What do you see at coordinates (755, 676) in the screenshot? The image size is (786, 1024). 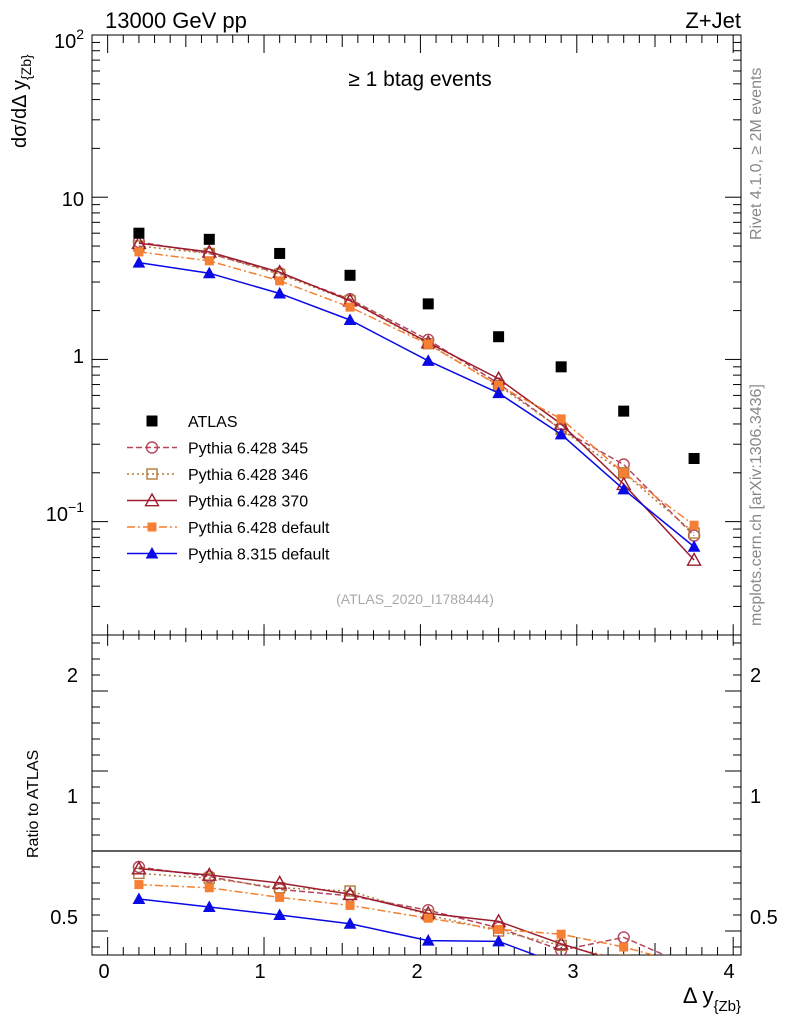 I see `ratio-y-tick-label-2-right: 2` at bounding box center [755, 676].